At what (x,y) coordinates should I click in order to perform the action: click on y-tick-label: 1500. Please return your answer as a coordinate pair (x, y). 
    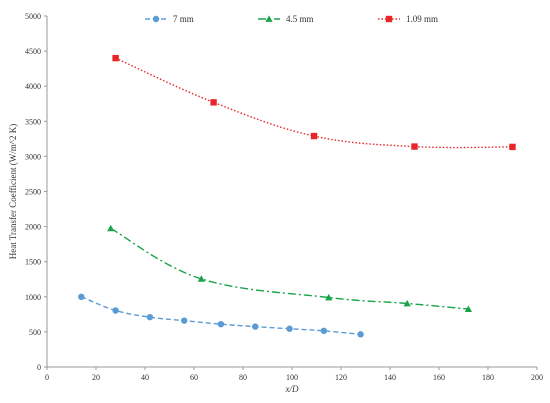
    Looking at the image, I should click on (33, 262).